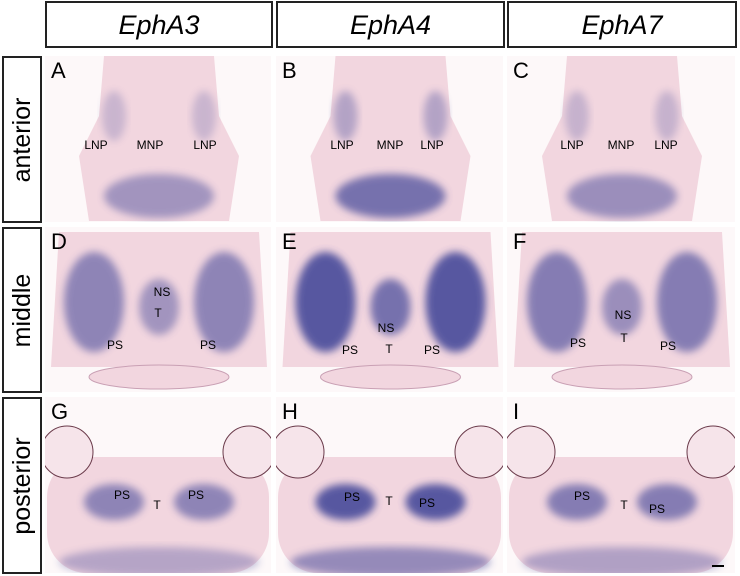  I want to click on row-label: posterior, so click(22, 485).